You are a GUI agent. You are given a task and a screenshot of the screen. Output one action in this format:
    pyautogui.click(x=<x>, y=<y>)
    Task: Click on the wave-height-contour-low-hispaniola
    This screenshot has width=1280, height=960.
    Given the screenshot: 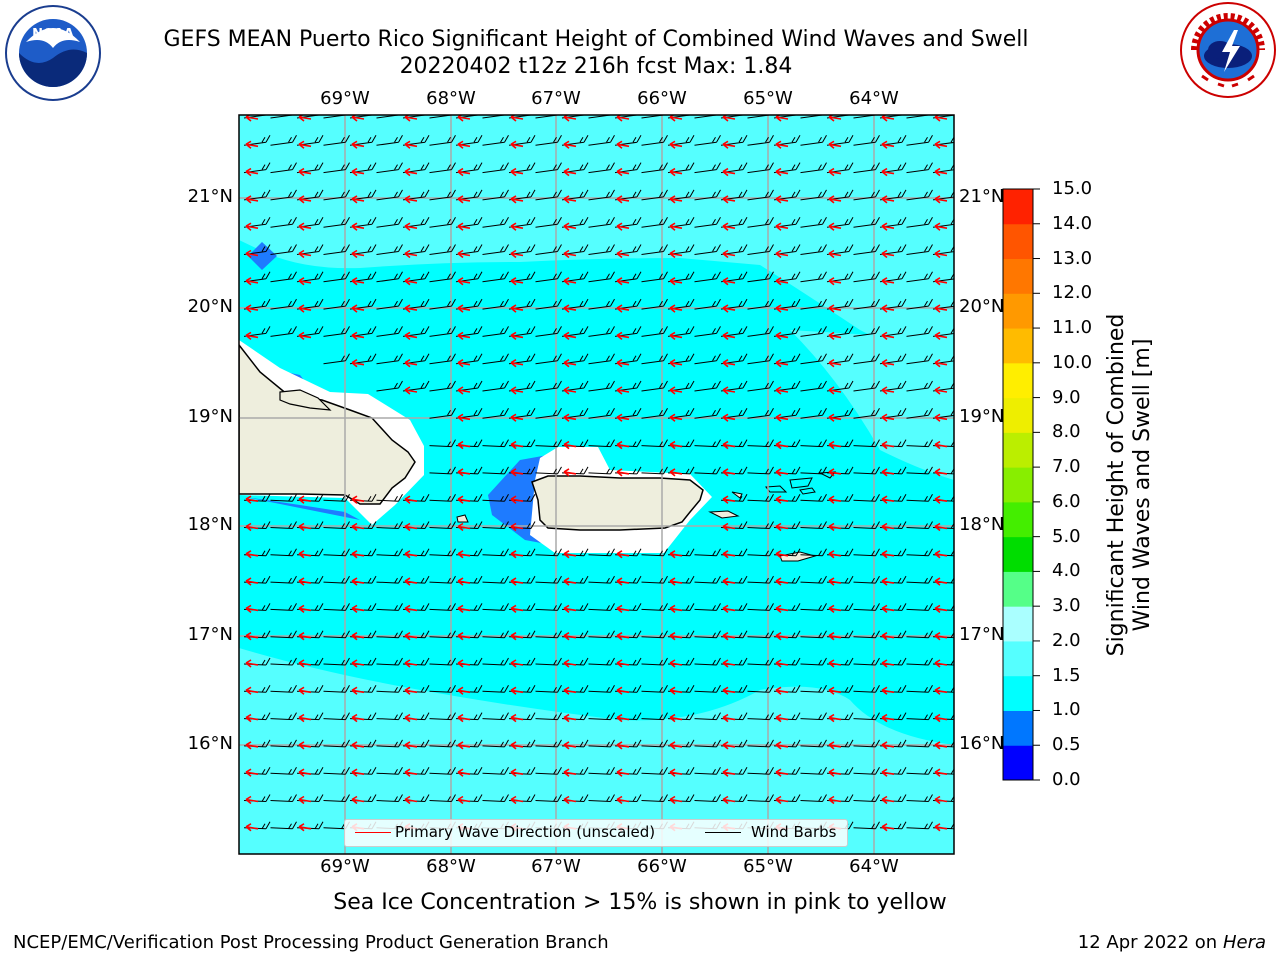 What is the action you would take?
    pyautogui.click(x=302, y=508)
    